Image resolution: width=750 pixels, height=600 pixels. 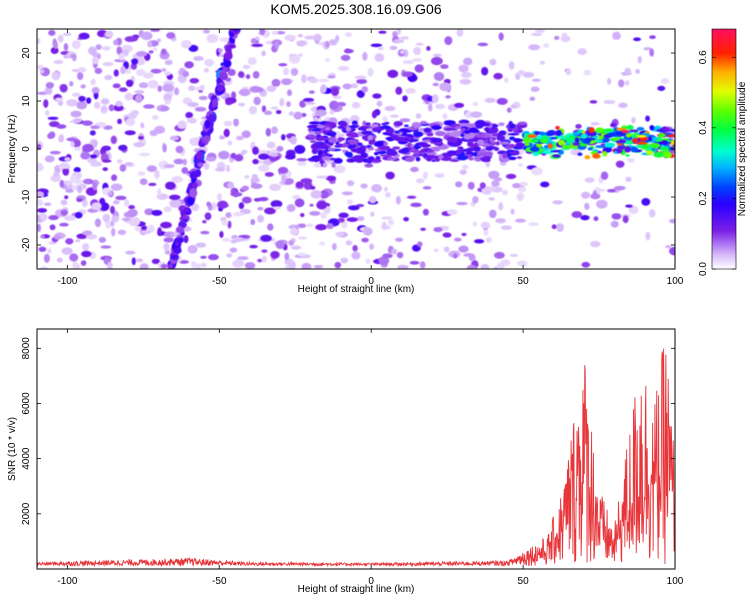 What do you see at coordinates (675, 581) in the screenshot?
I see `x-tick-label: 100` at bounding box center [675, 581].